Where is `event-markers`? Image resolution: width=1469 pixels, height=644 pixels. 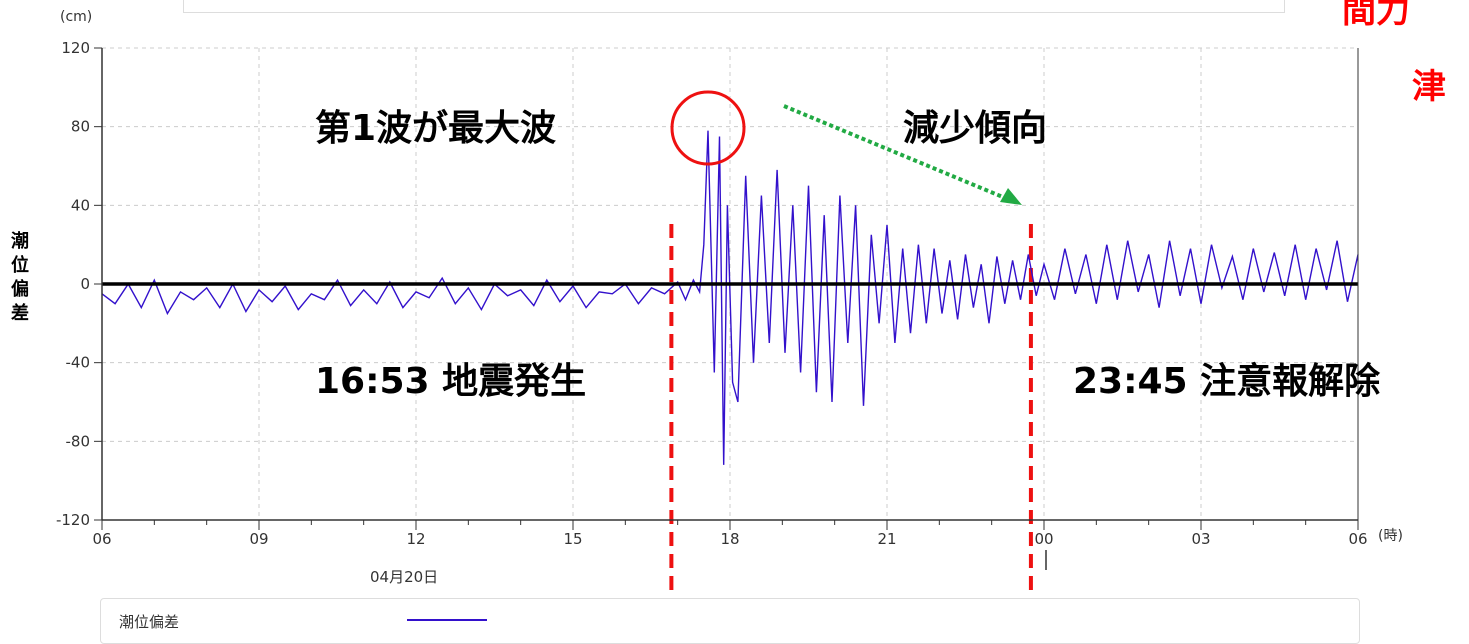 event-markers is located at coordinates (851, 412).